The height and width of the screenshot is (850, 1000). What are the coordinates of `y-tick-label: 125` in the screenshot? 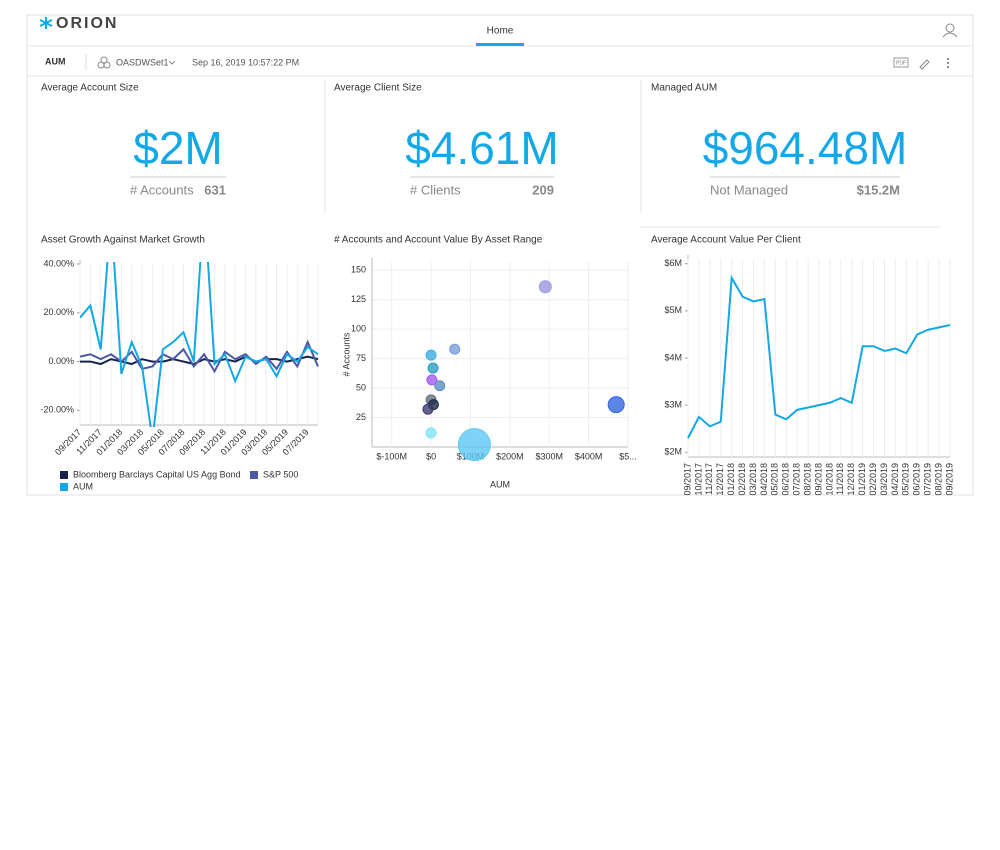 It's located at (358, 299).